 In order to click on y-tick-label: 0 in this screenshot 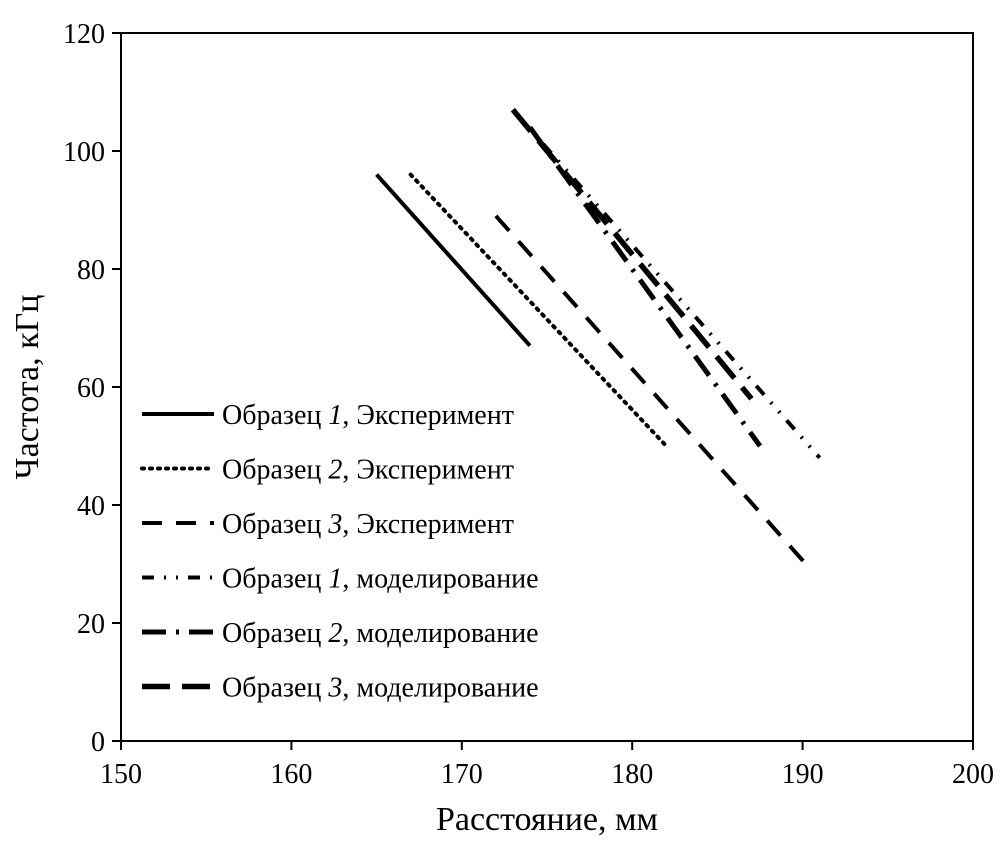, I will do `click(98, 742)`.